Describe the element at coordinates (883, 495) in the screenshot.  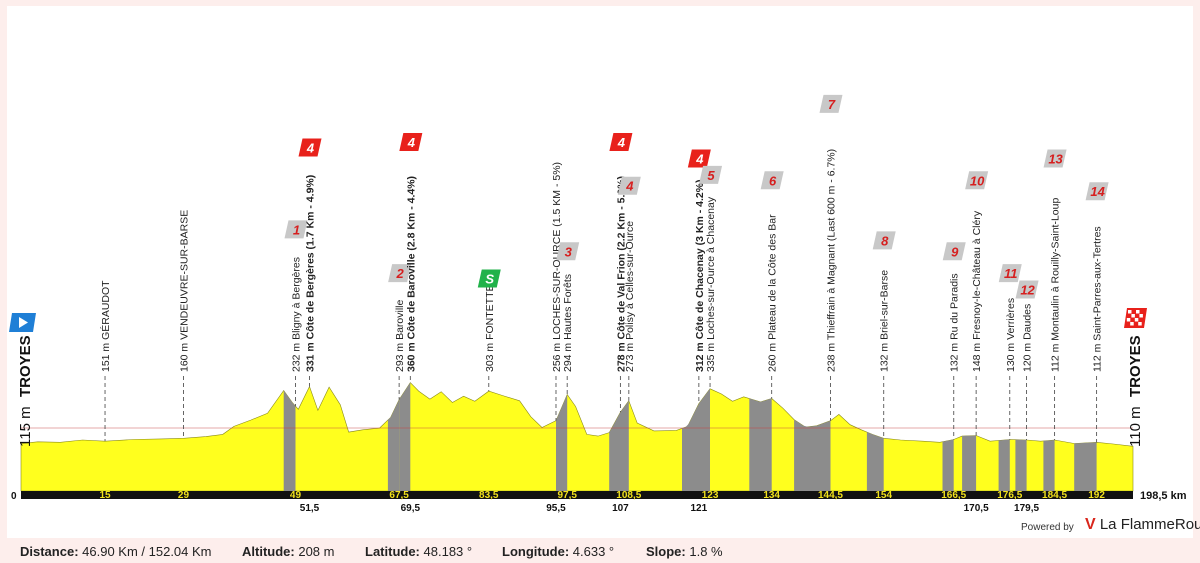
I see `km-tick-label: 154` at that location.